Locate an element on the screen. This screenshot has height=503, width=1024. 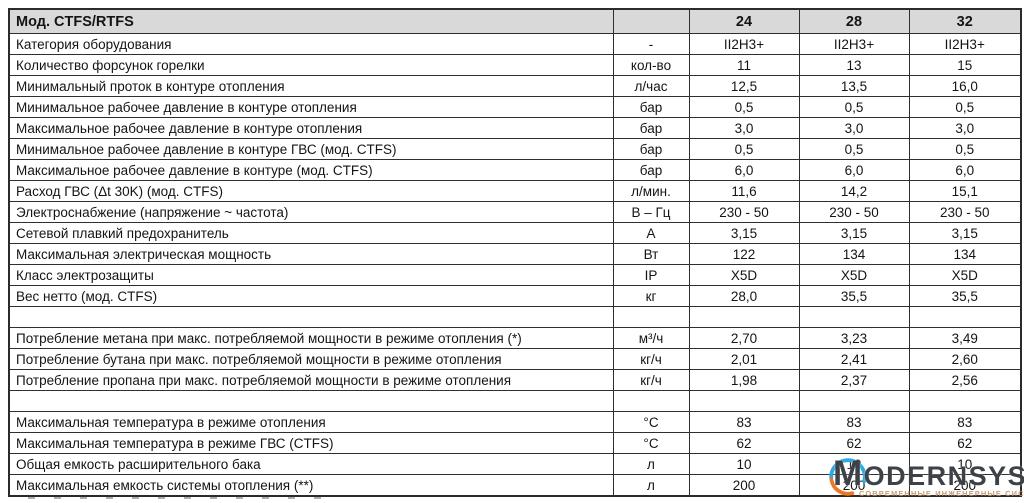
row-unit: IP is located at coordinates (651, 275).